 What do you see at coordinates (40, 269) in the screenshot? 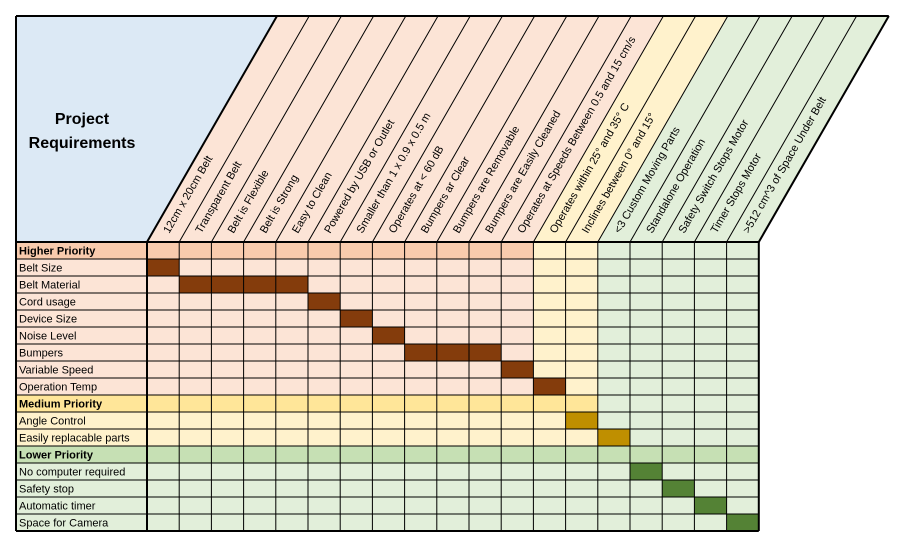
I see `row-label: Belt Size` at bounding box center [40, 269].